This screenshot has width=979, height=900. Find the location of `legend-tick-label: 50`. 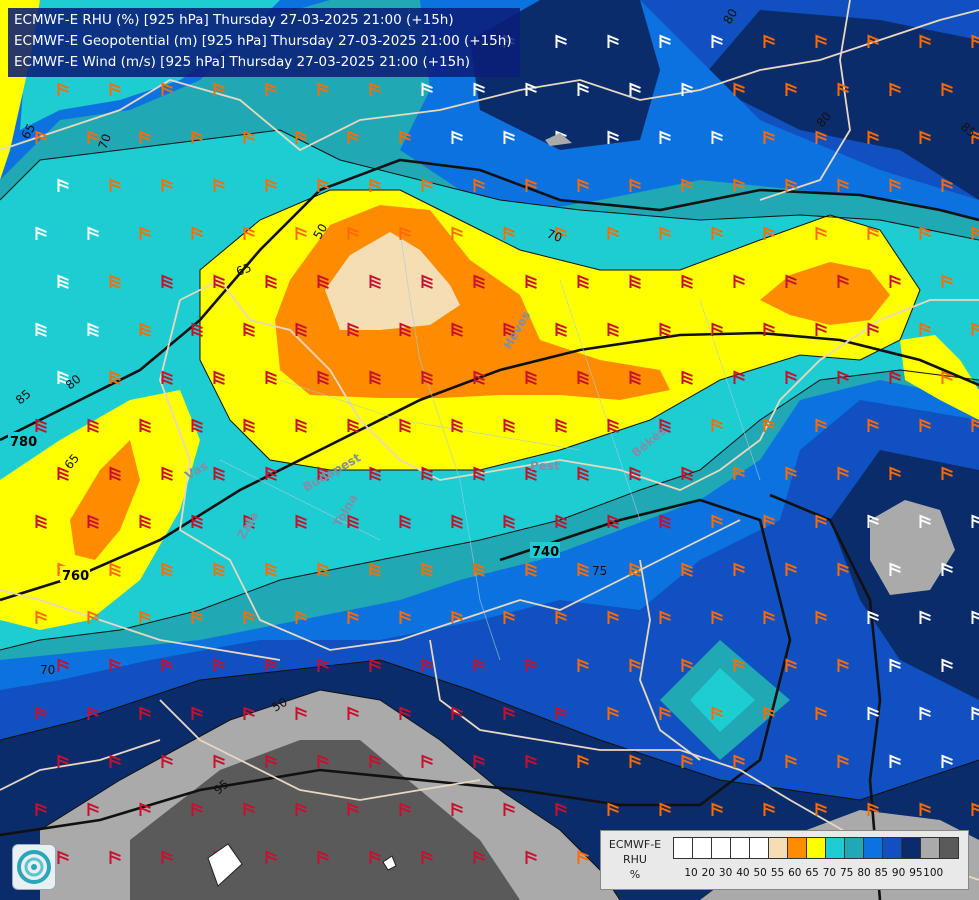

legend-tick-label: 50 is located at coordinates (760, 873).